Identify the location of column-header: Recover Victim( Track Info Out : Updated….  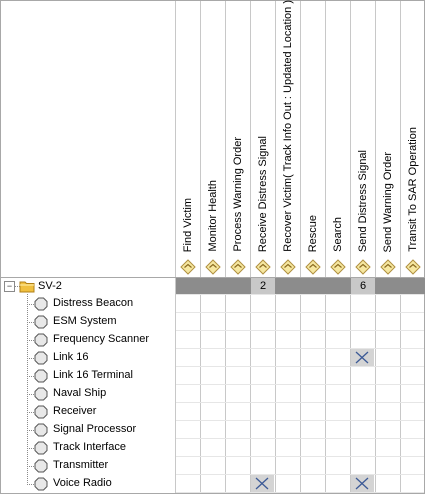
(288, 139).